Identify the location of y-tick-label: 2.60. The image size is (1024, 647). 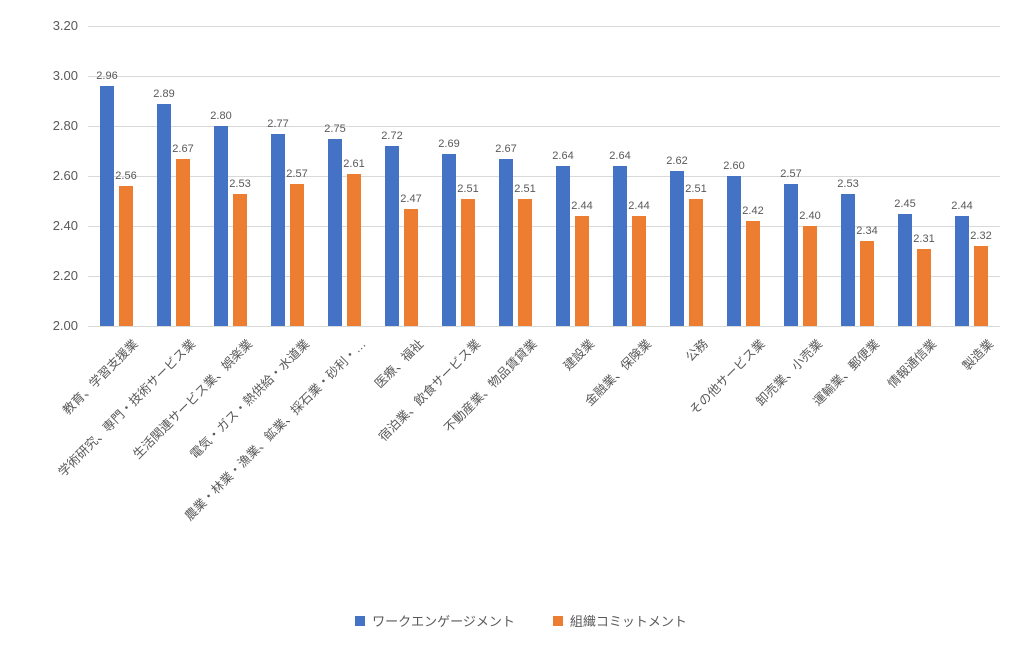
(65, 175).